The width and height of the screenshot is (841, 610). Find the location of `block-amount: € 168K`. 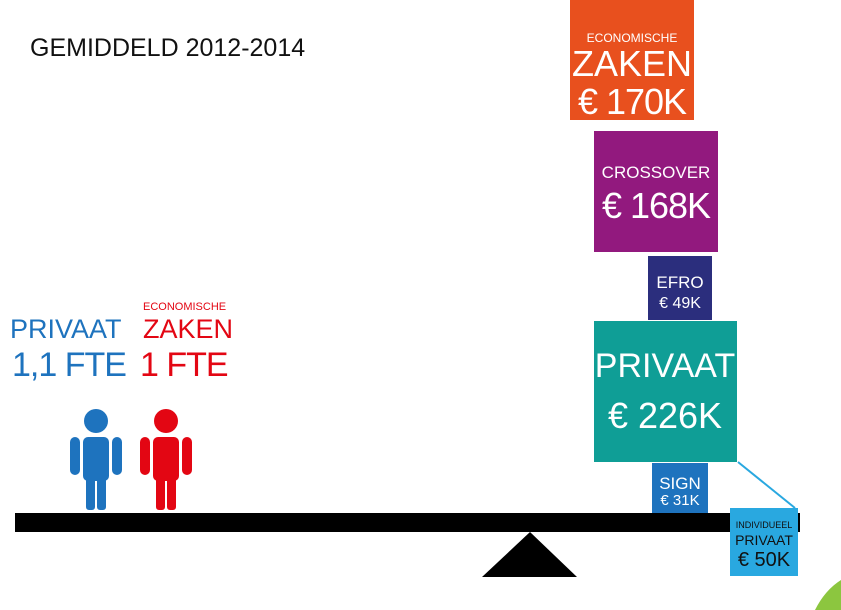

block-amount: € 168K is located at coordinates (656, 205).